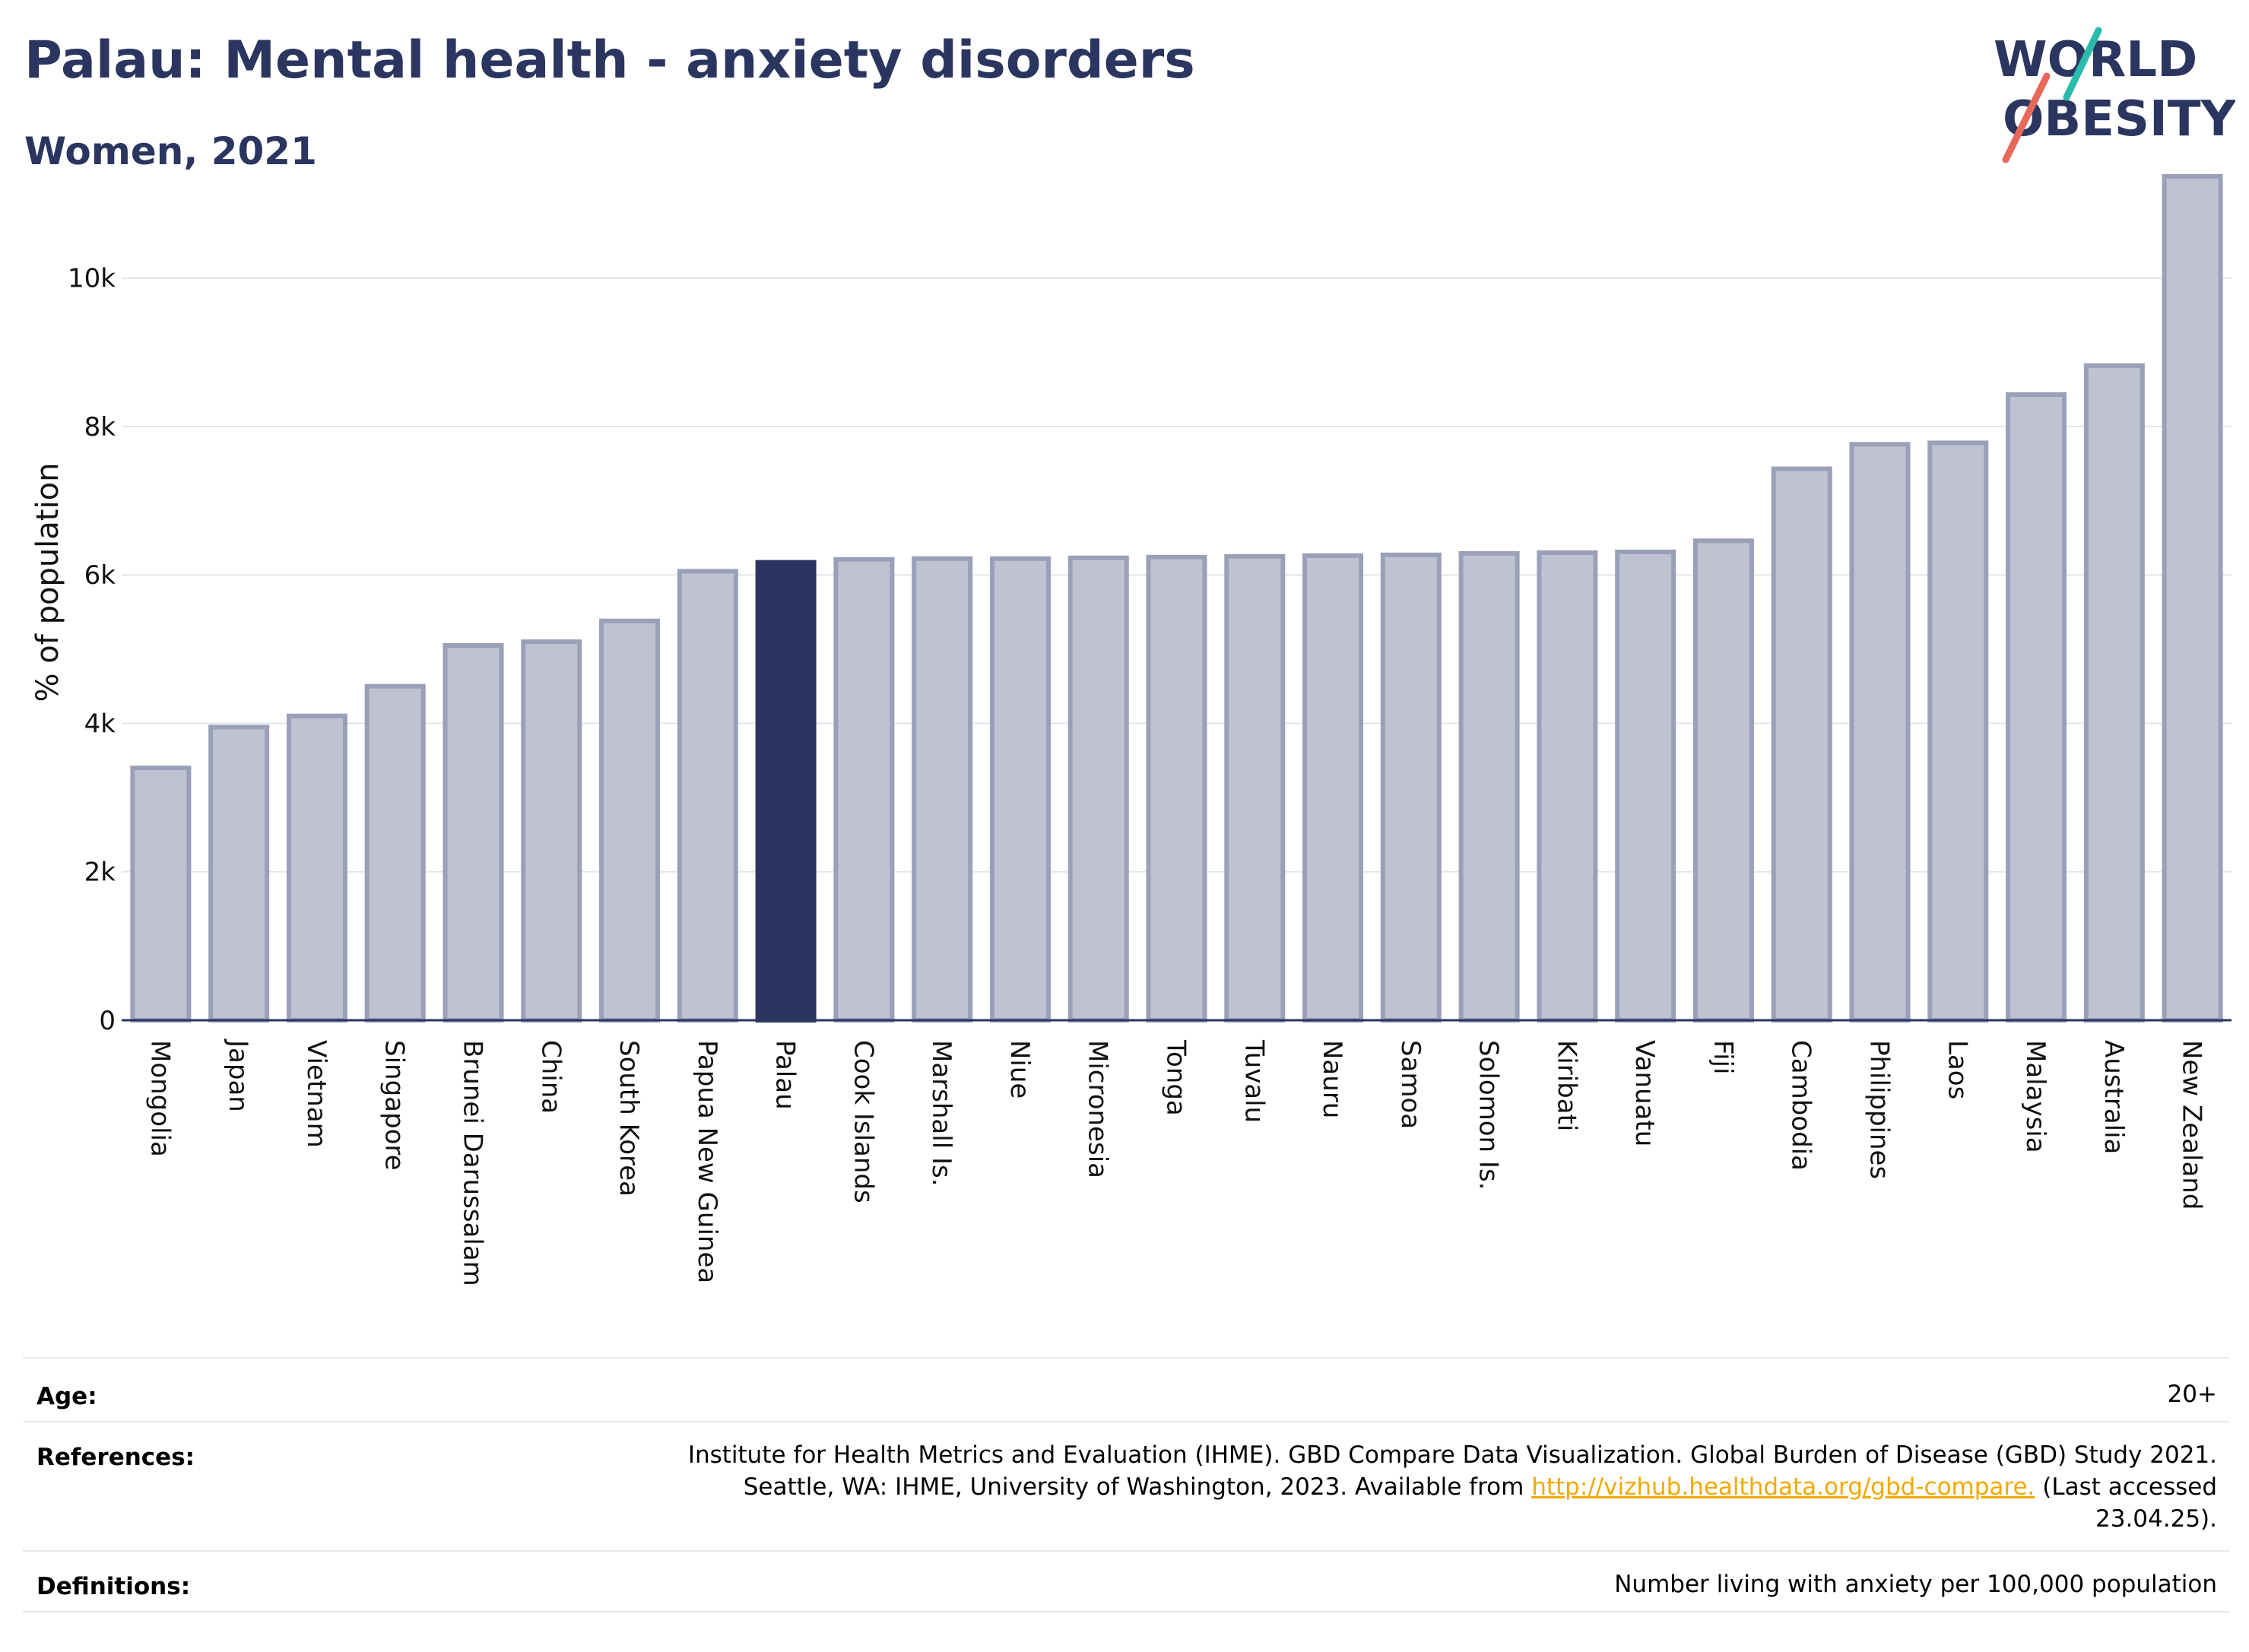 The image size is (2249, 1652). I want to click on x-tick-label: Tonga, so click(1176, 1077).